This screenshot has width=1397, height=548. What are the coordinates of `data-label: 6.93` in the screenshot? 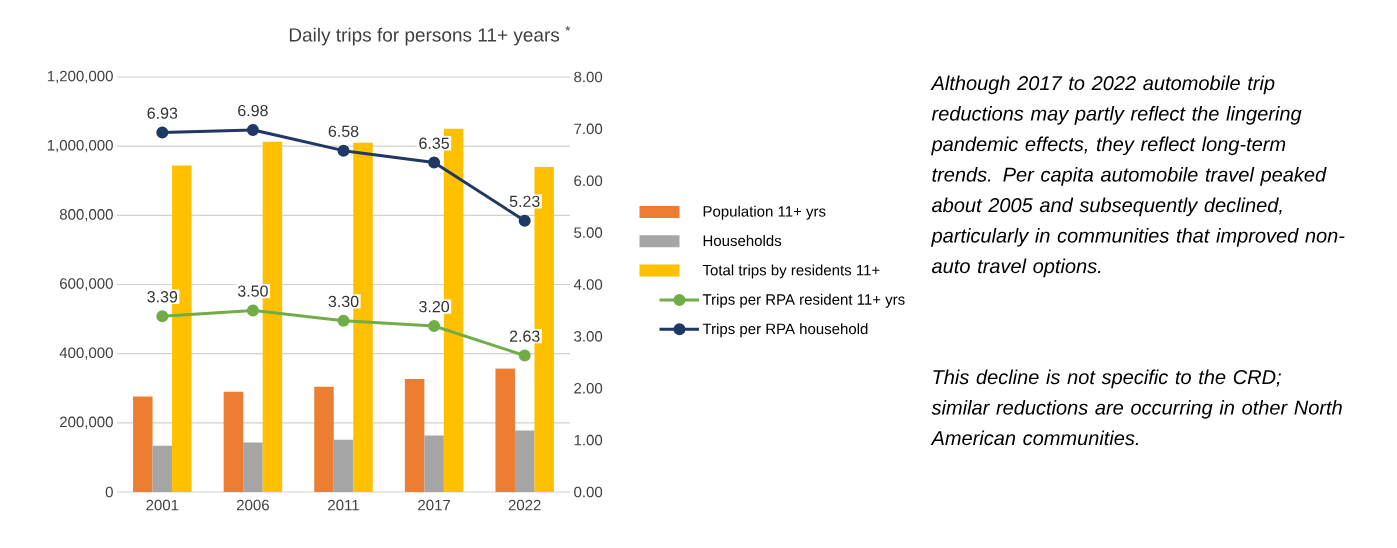 It's located at (162, 113).